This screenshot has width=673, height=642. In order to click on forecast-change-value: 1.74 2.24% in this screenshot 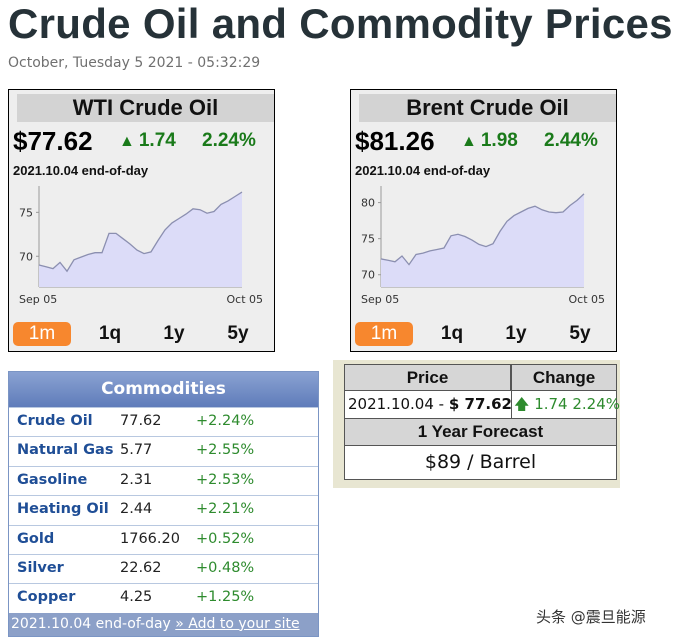, I will do `click(577, 404)`.